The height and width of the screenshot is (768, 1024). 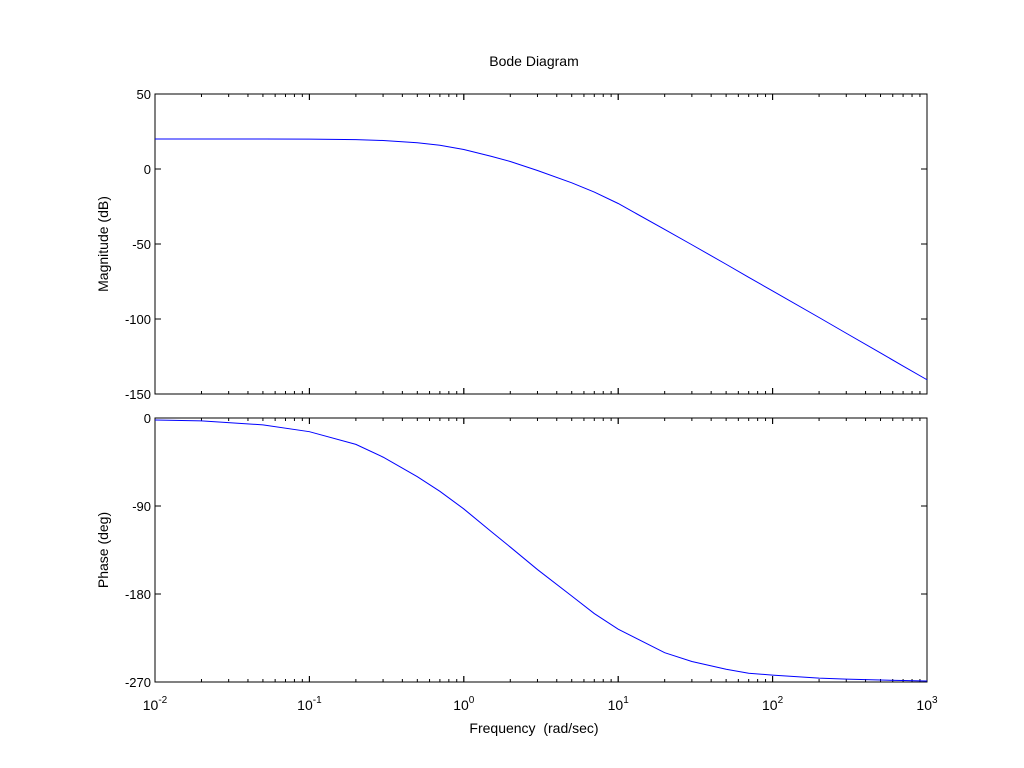 What do you see at coordinates (138, 682) in the screenshot?
I see `y-tick-label: -270` at bounding box center [138, 682].